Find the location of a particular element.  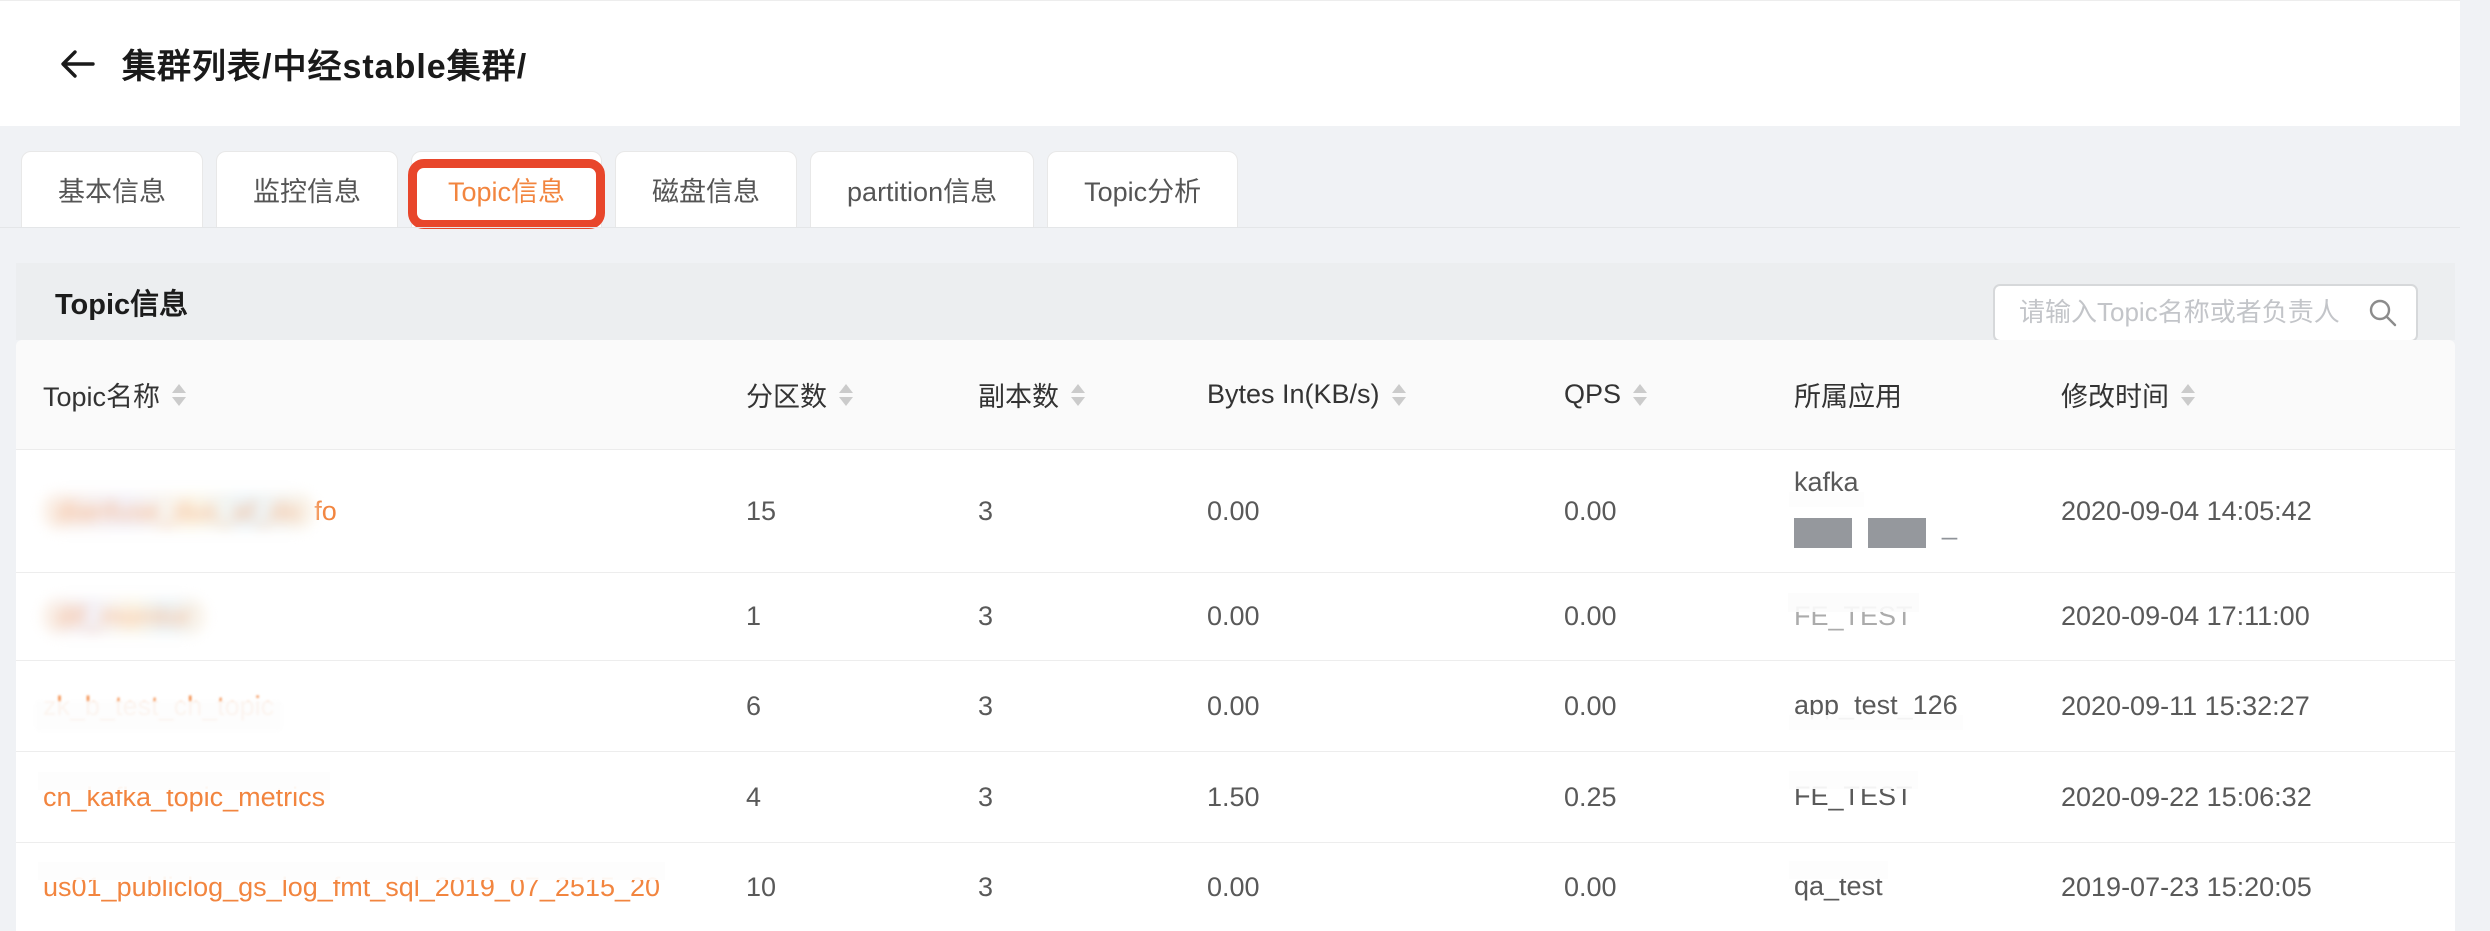

tab-label: 监控信息 is located at coordinates (307, 192).